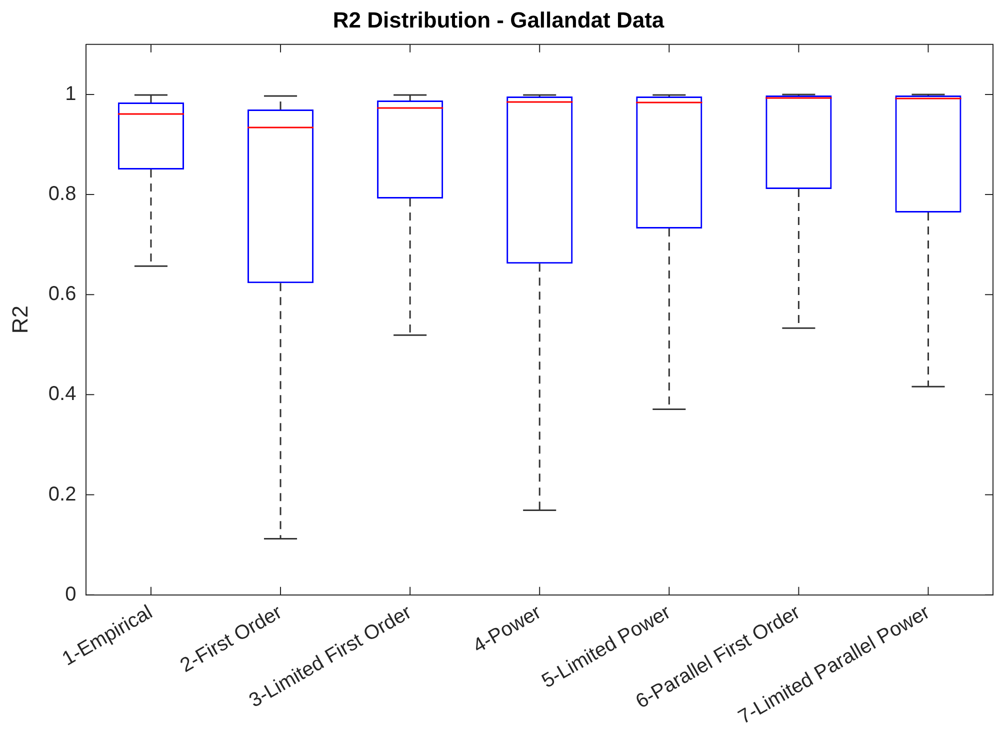 The height and width of the screenshot is (736, 995). Describe the element at coordinates (70, 594) in the screenshot. I see `y-tick-label: 0` at that location.